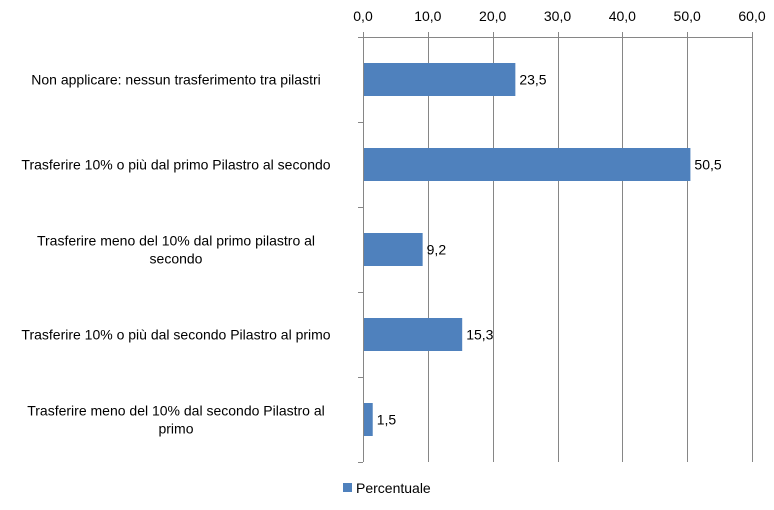 The width and height of the screenshot is (774, 510). I want to click on x-tick-label: 40,0, so click(622, 16).